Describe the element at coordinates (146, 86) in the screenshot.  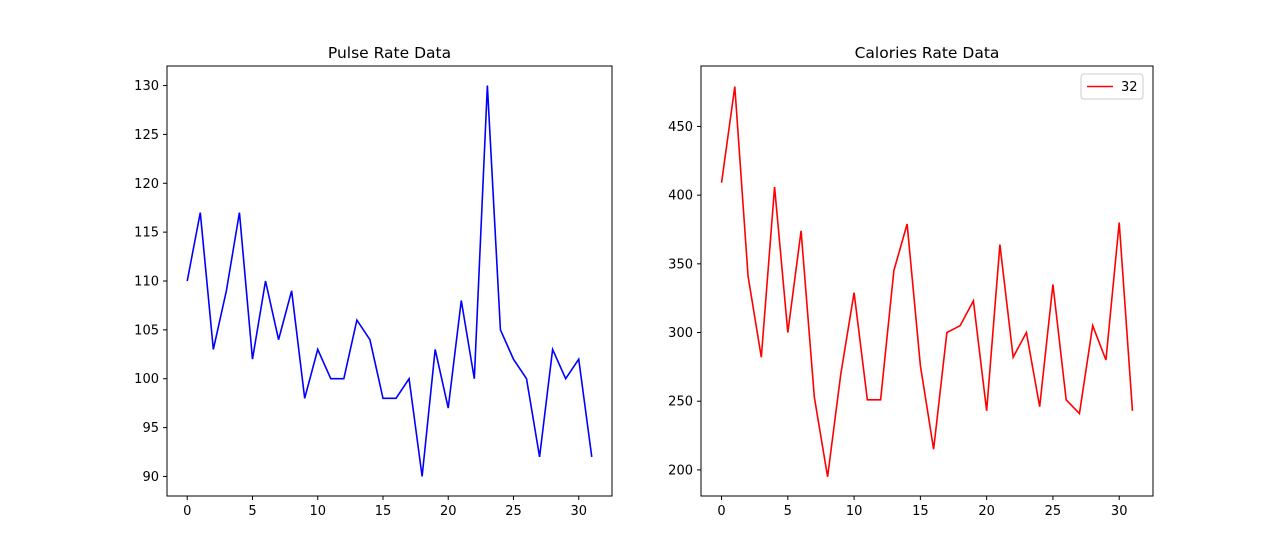
I see `y-tick-label: 130` at that location.